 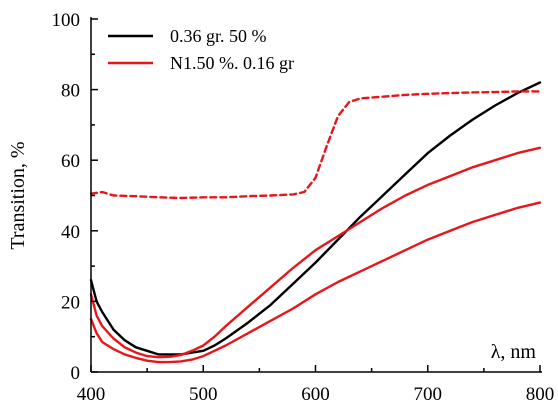 I want to click on y-tick-label: 0, so click(x=76, y=373).